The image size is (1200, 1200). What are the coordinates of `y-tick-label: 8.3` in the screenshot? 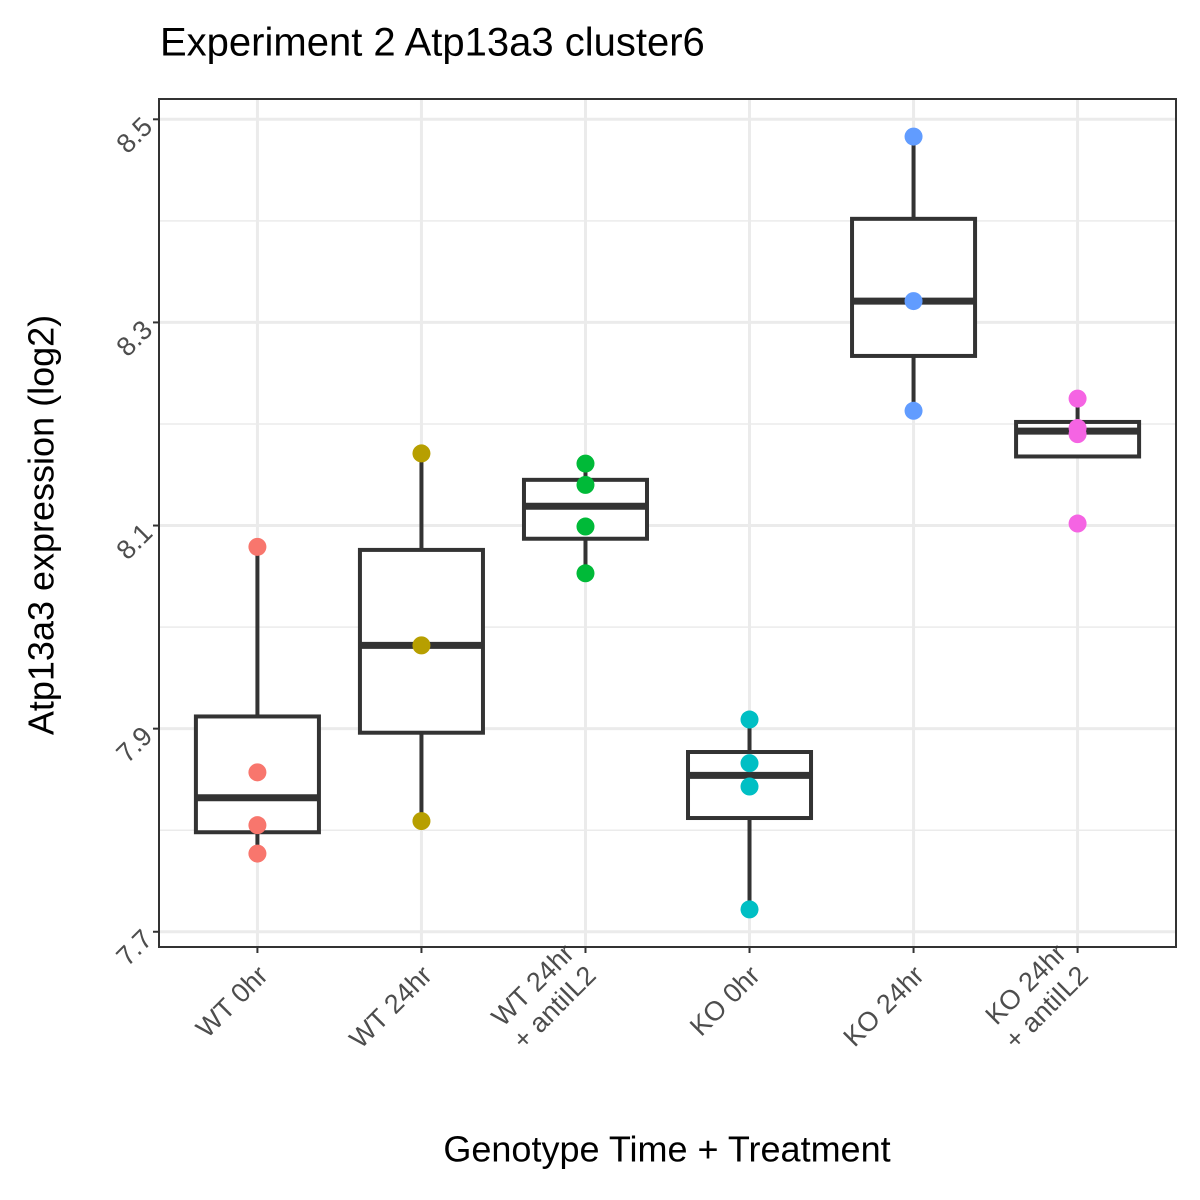 It's located at (135, 338).